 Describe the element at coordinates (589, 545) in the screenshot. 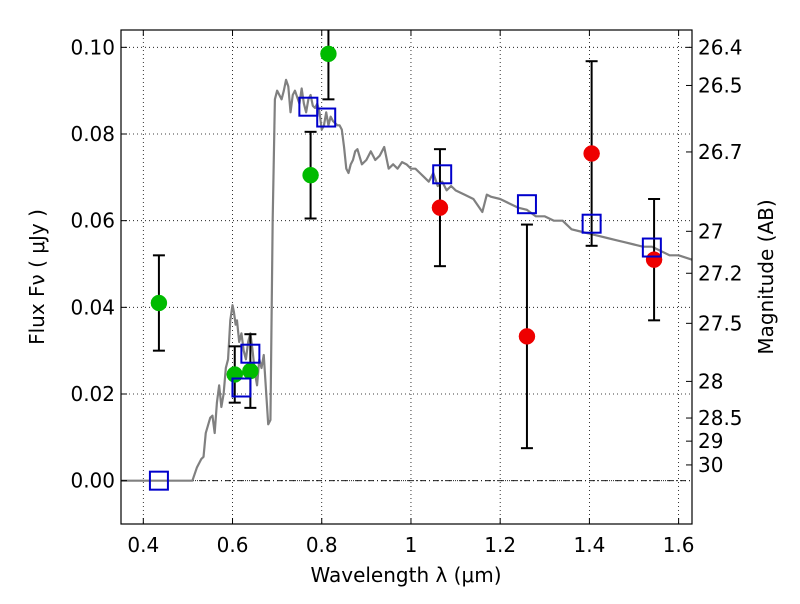

I see `x-tick-label: 1.4` at that location.